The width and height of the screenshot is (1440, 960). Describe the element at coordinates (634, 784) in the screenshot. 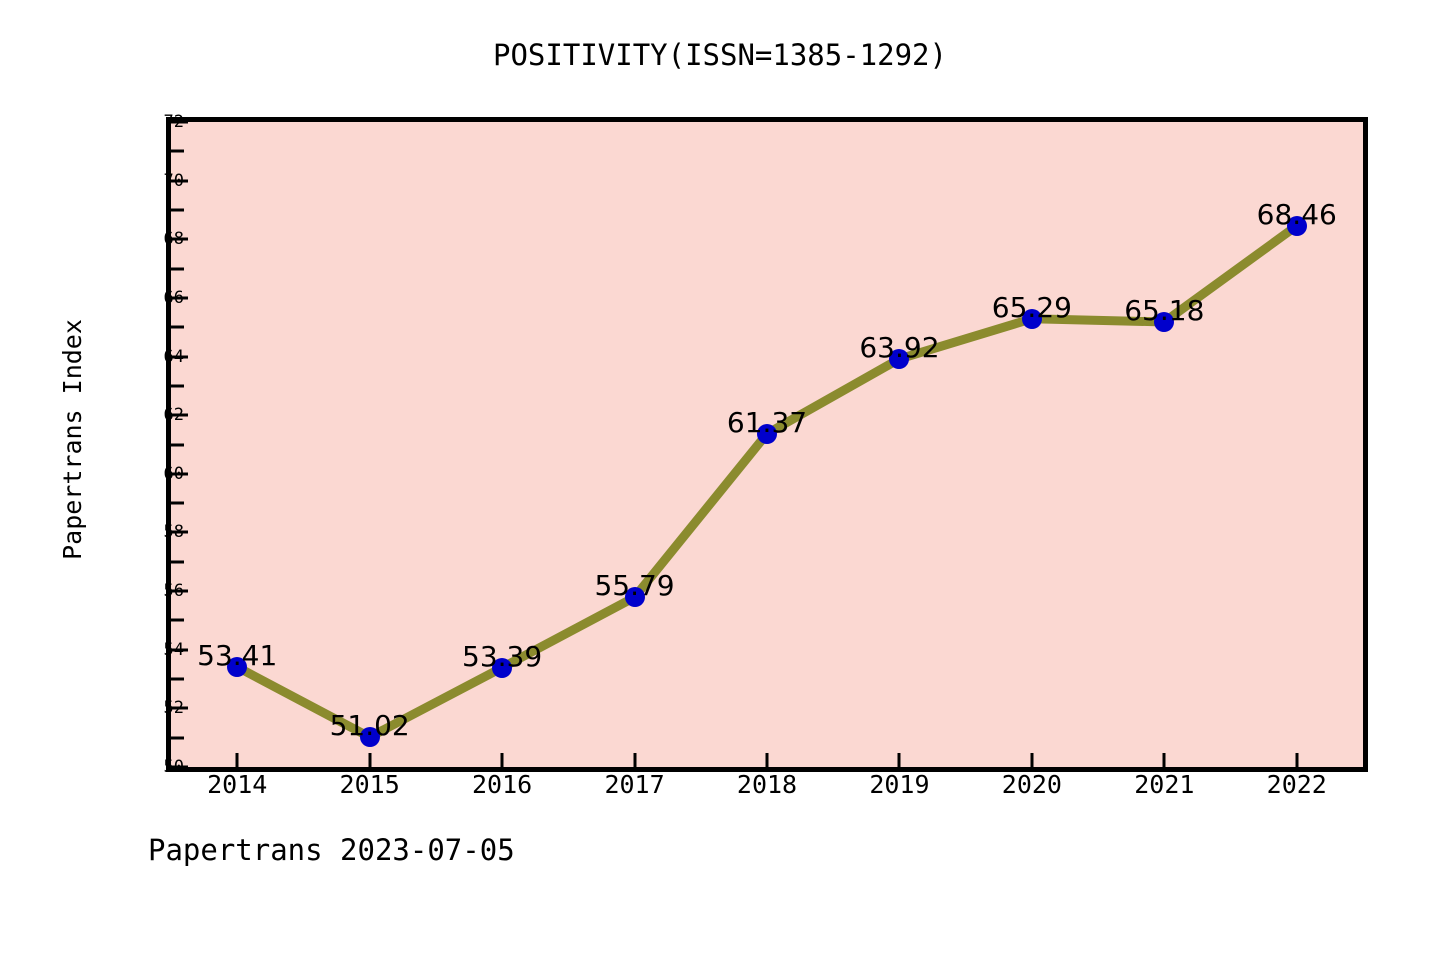

I see `x-tick-label: 2017` at that location.